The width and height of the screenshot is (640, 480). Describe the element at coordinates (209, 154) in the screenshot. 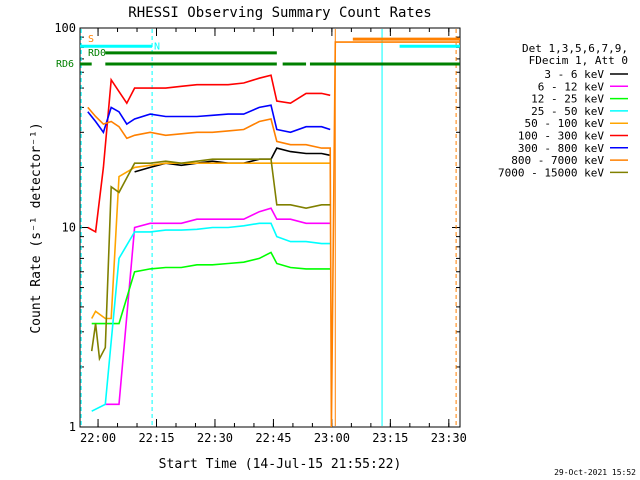

I see `series-line-100-300-kev` at that location.